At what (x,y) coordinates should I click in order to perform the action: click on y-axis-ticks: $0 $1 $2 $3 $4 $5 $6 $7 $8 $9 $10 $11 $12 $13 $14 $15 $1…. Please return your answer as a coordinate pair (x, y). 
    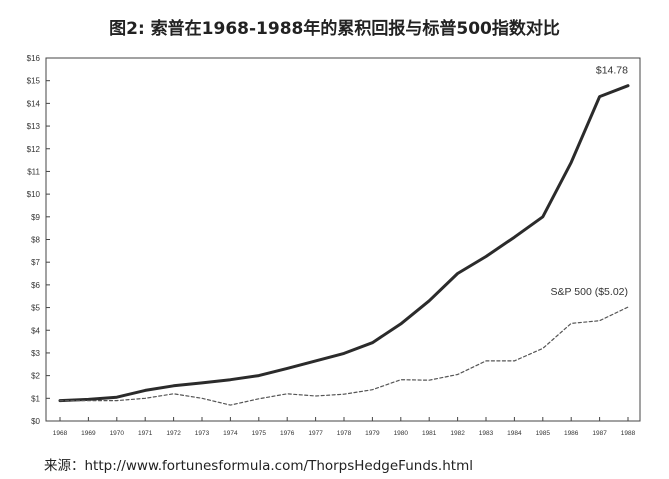
    Looking at the image, I should click on (38, 240).